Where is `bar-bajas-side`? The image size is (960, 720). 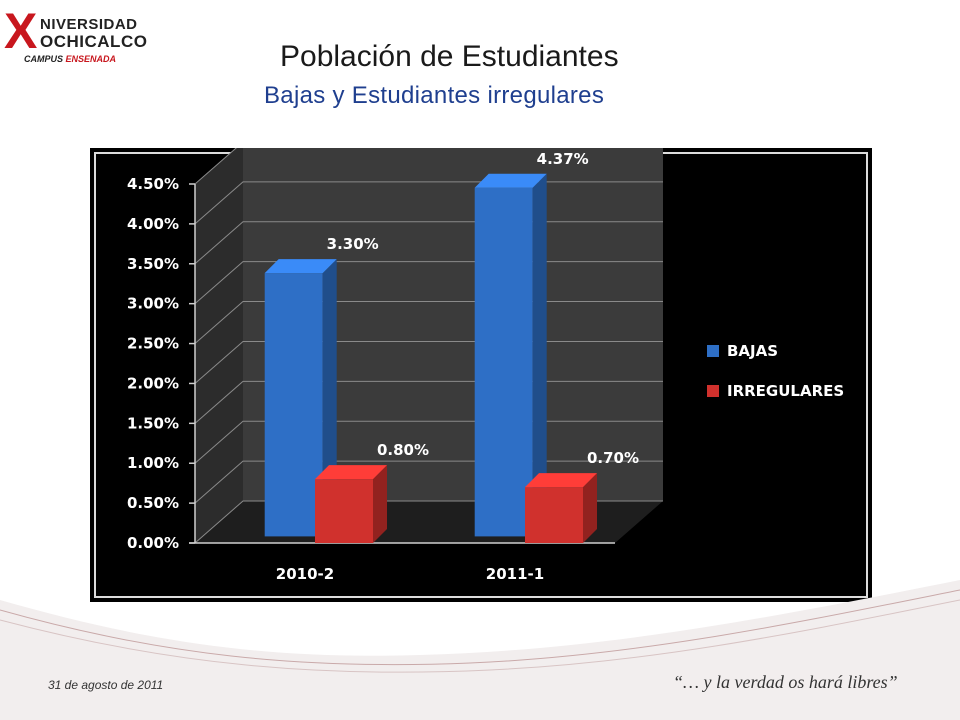
bar-bajas-side is located at coordinates (539, 355).